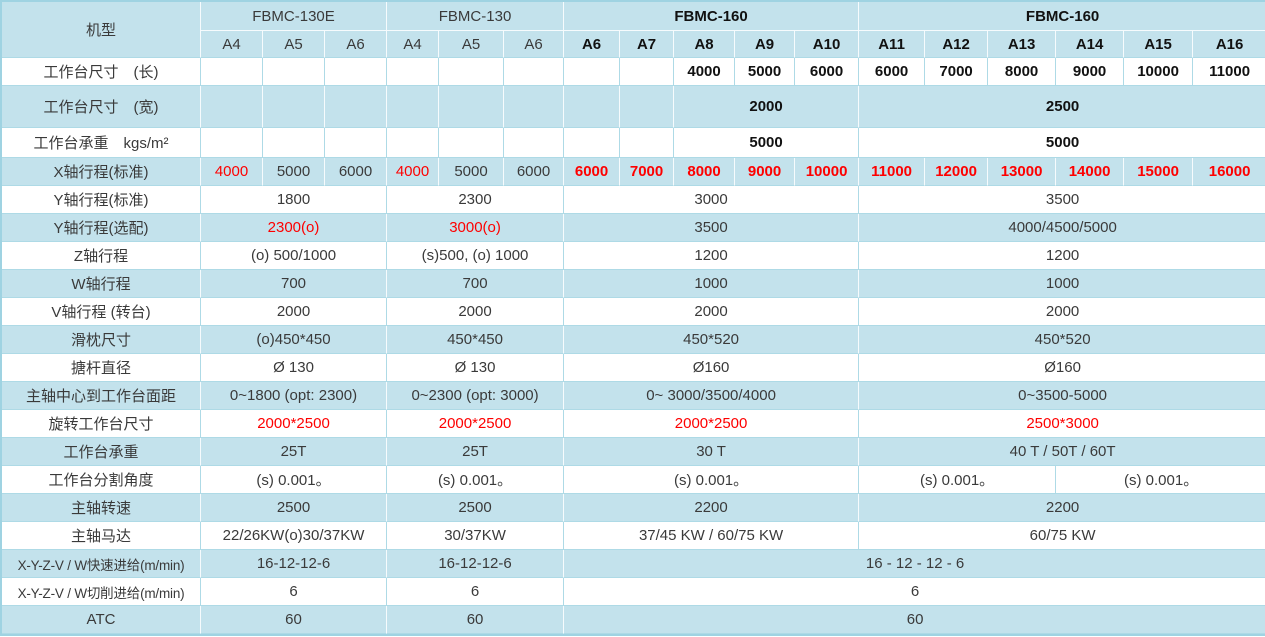 The width and height of the screenshot is (1265, 637). I want to click on row-label: Z轴行程, so click(101, 256).